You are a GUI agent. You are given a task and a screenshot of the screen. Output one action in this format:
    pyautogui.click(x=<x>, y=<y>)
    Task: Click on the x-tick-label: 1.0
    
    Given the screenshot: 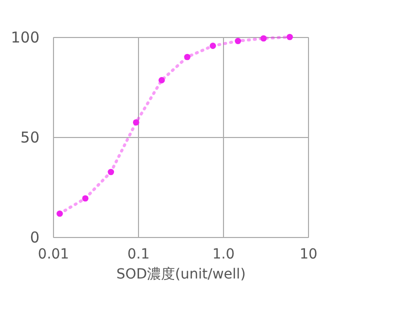 What is the action you would take?
    pyautogui.click(x=223, y=254)
    